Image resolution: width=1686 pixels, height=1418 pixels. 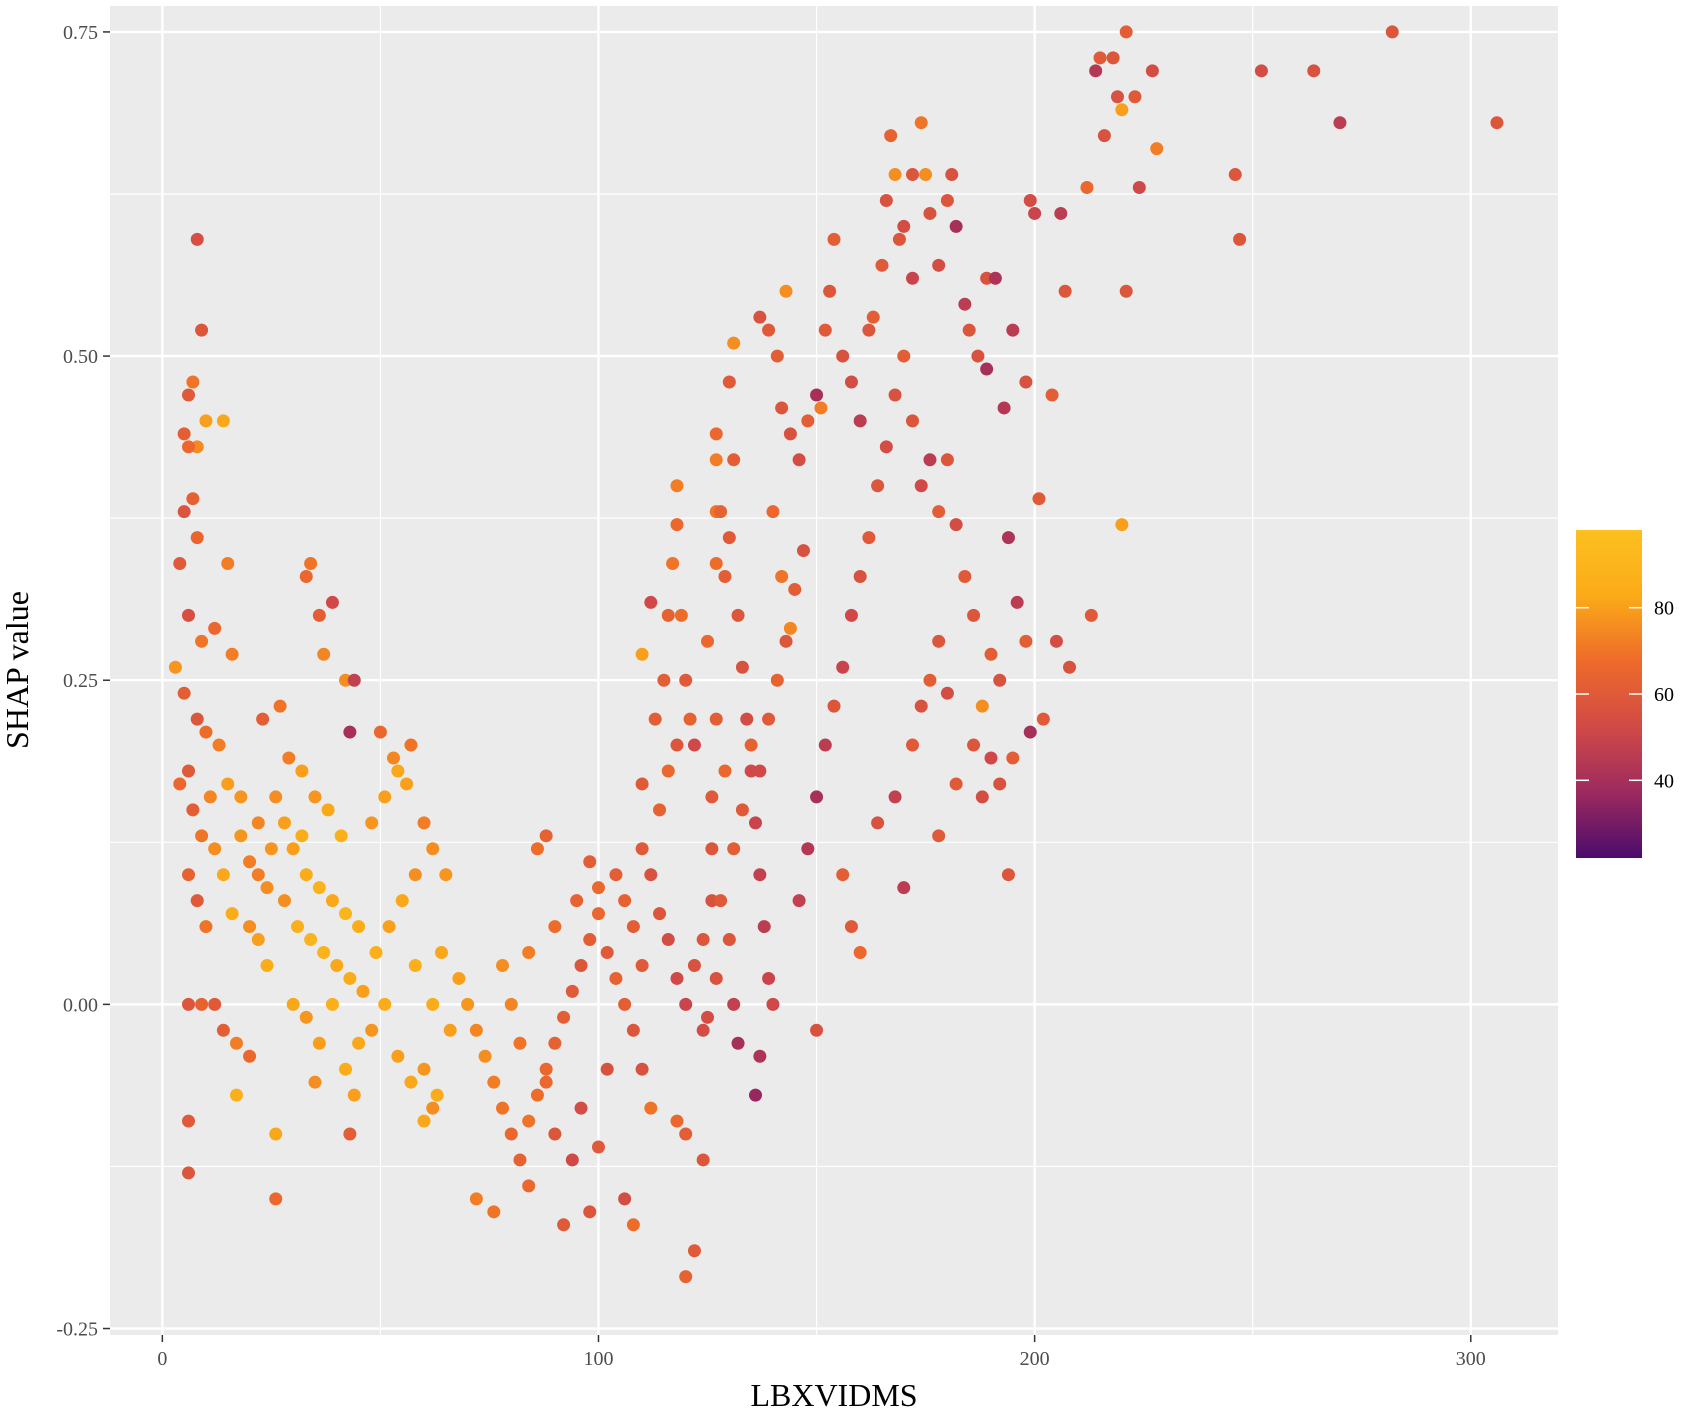 What do you see at coordinates (83, 681) in the screenshot?
I see `y-axis-ticks: -0.25 0.00 0.25 0.50 0.75` at bounding box center [83, 681].